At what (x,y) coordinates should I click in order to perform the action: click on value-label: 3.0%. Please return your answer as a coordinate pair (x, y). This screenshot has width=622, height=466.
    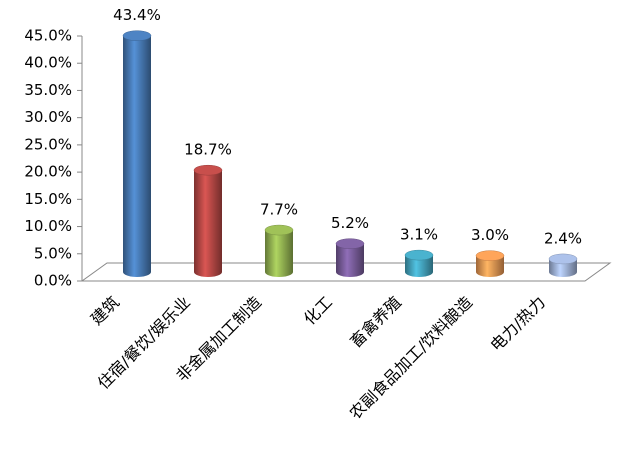
    Looking at the image, I should click on (490, 235).